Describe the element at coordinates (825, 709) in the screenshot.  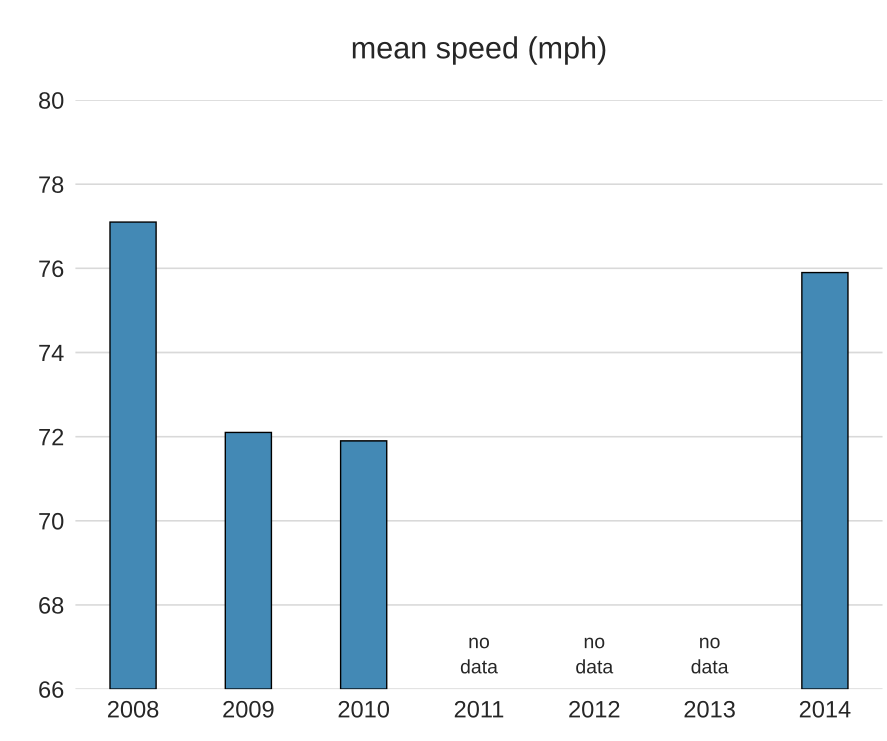
I see `x-tick-label: 2014` at that location.